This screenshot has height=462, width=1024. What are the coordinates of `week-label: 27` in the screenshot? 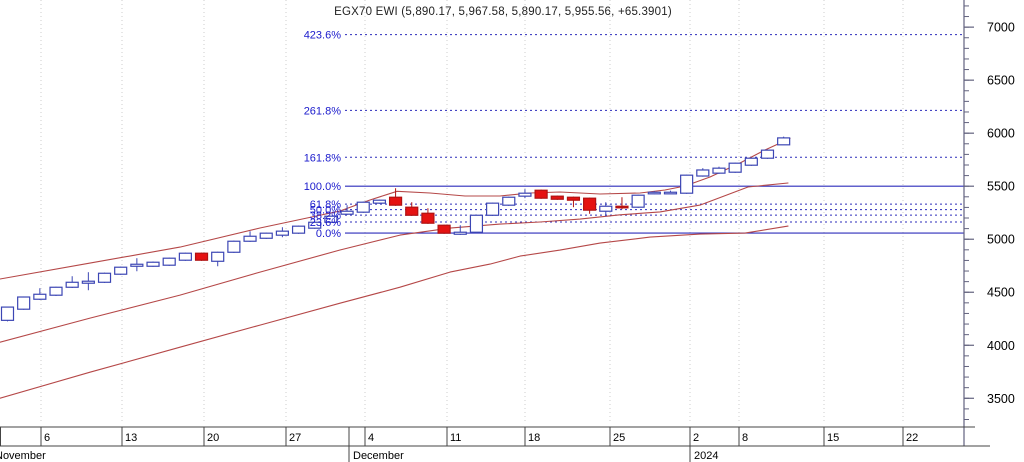 It's located at (295, 438).